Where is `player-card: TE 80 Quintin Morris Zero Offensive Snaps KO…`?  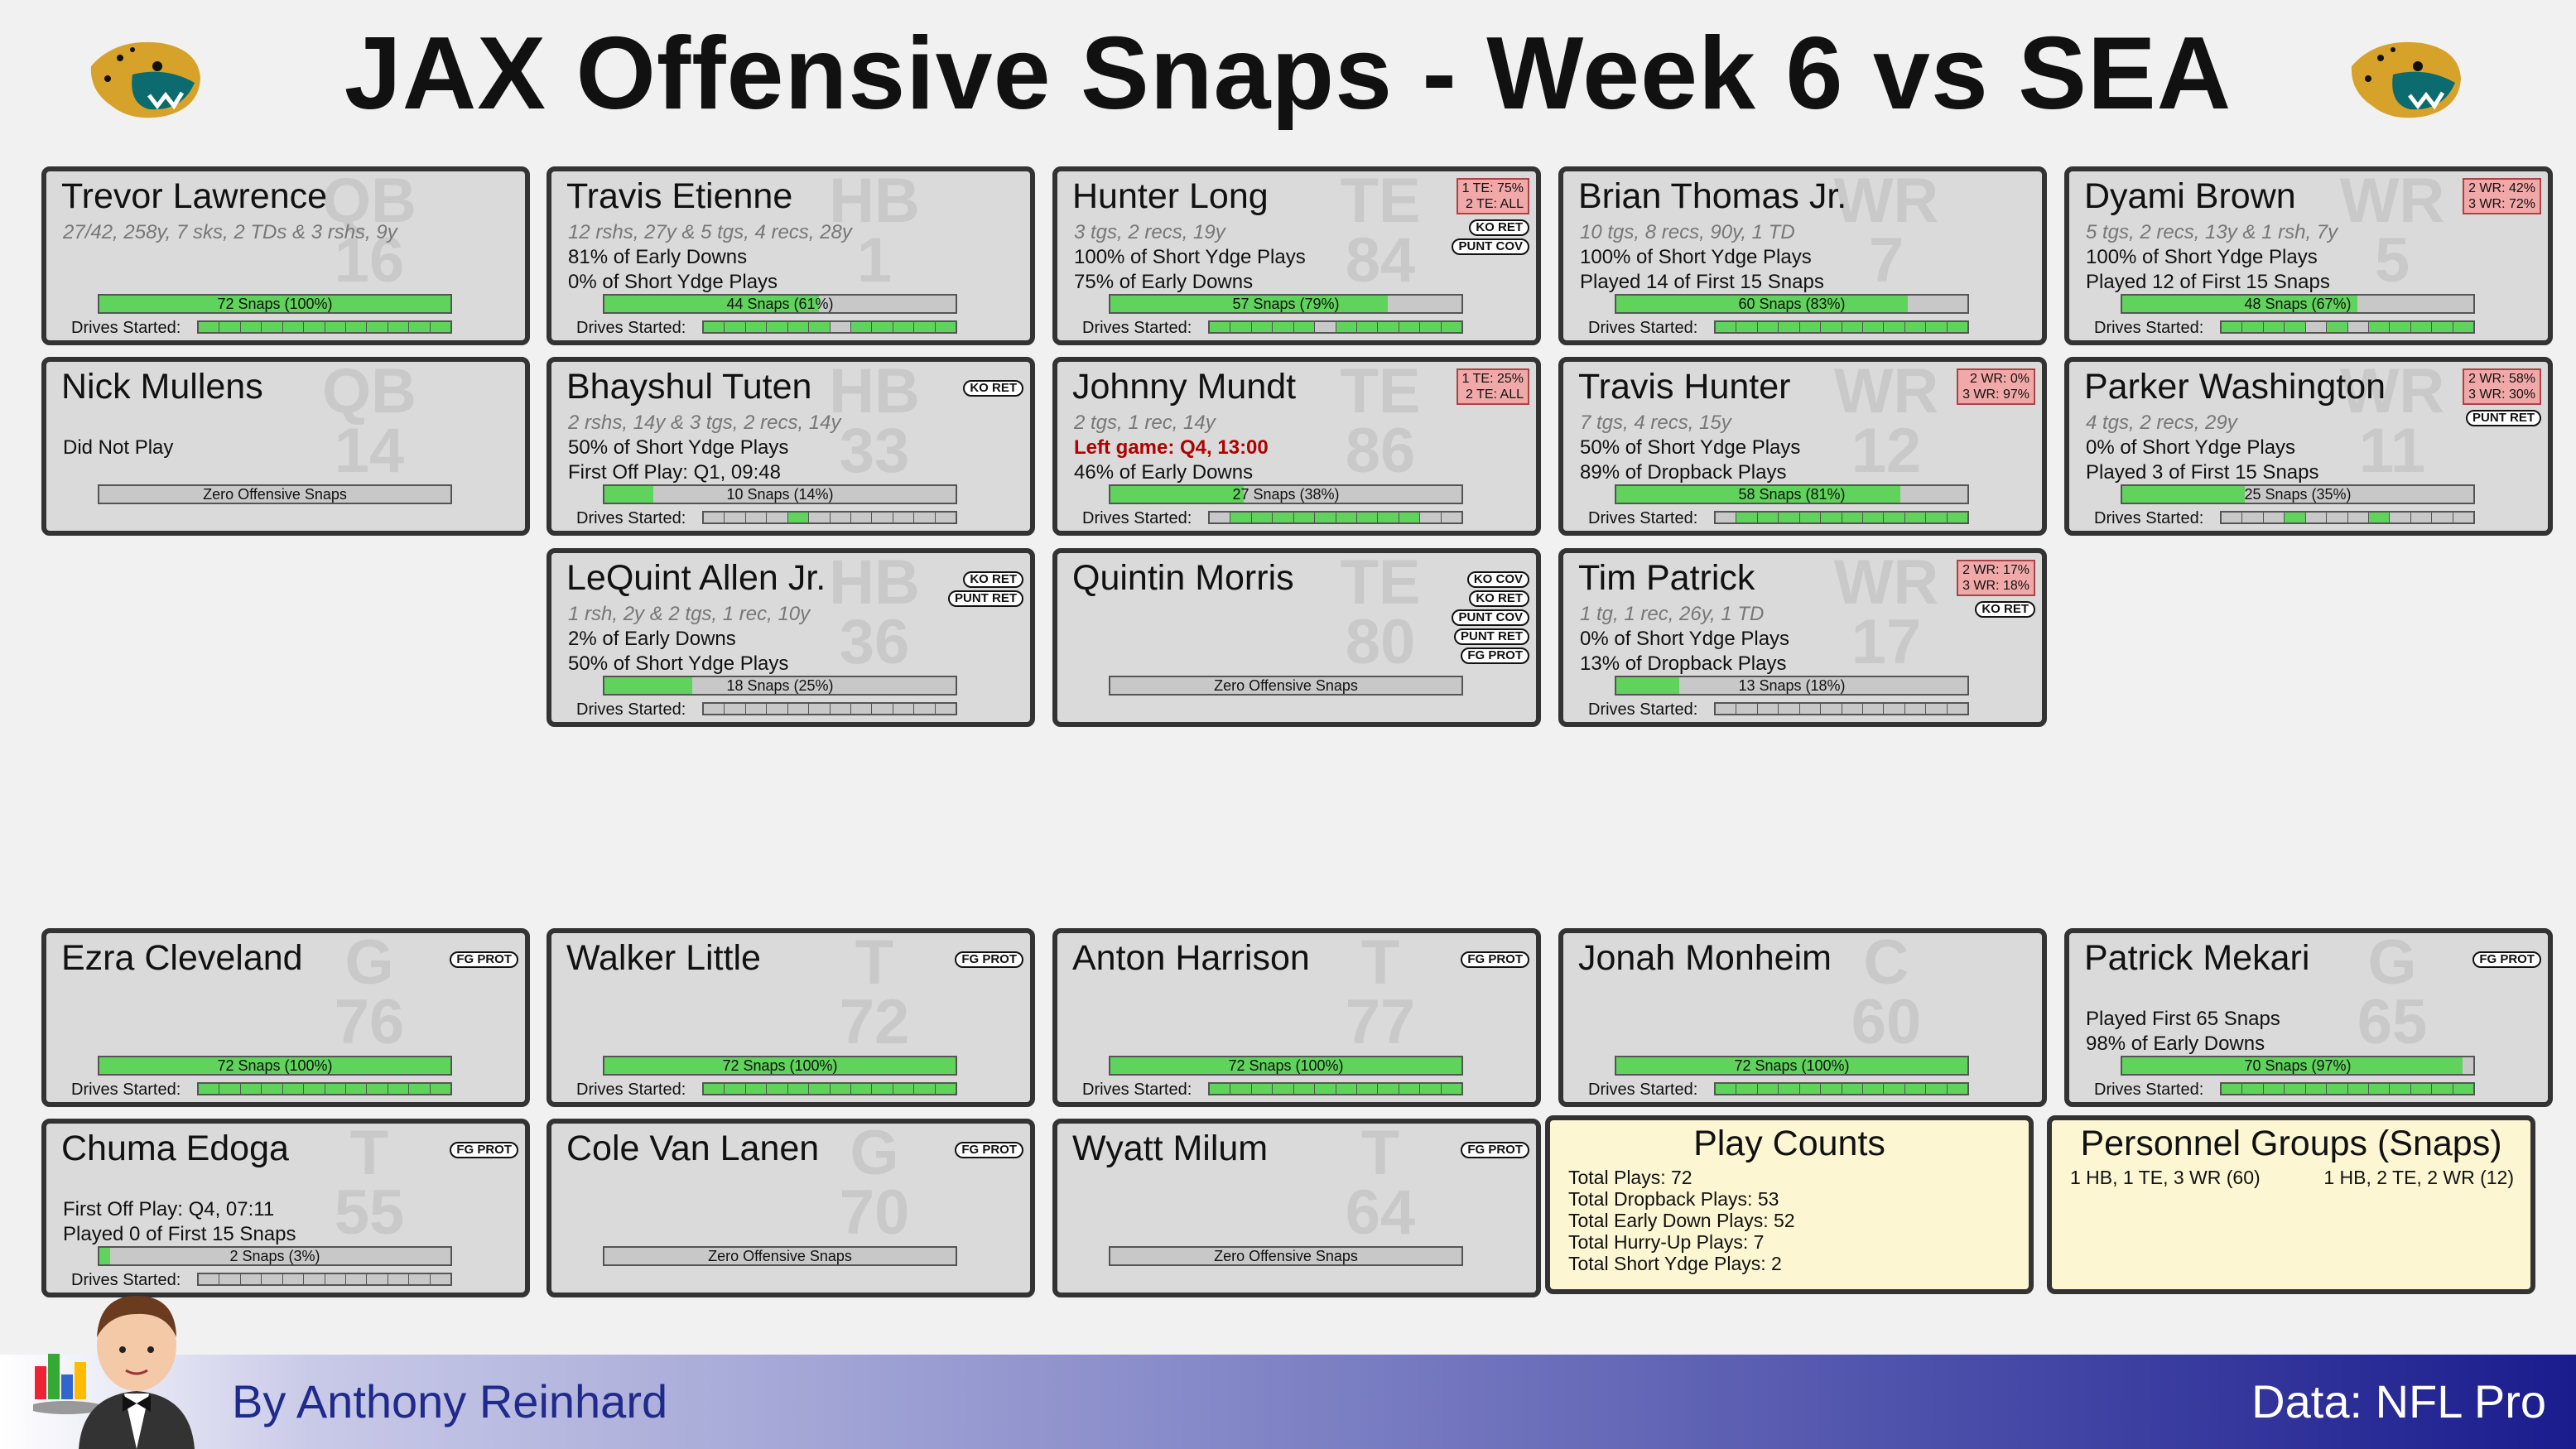
player-card: TE 80 Quintin Morris Zero Offensive Snaps KO… is located at coordinates (1296, 637).